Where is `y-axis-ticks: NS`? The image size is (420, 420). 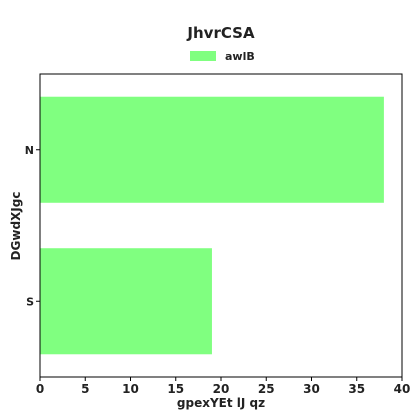
y-axis-ticks: NS is located at coordinates (32, 226).